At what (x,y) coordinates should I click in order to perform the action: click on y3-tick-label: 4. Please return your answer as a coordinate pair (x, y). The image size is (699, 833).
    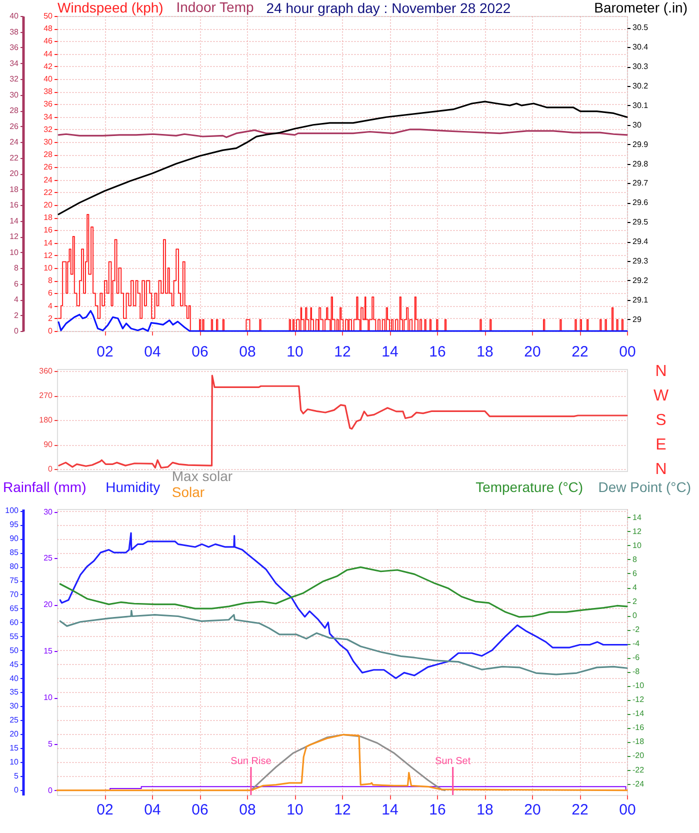
    Looking at the image, I should click on (17, 299).